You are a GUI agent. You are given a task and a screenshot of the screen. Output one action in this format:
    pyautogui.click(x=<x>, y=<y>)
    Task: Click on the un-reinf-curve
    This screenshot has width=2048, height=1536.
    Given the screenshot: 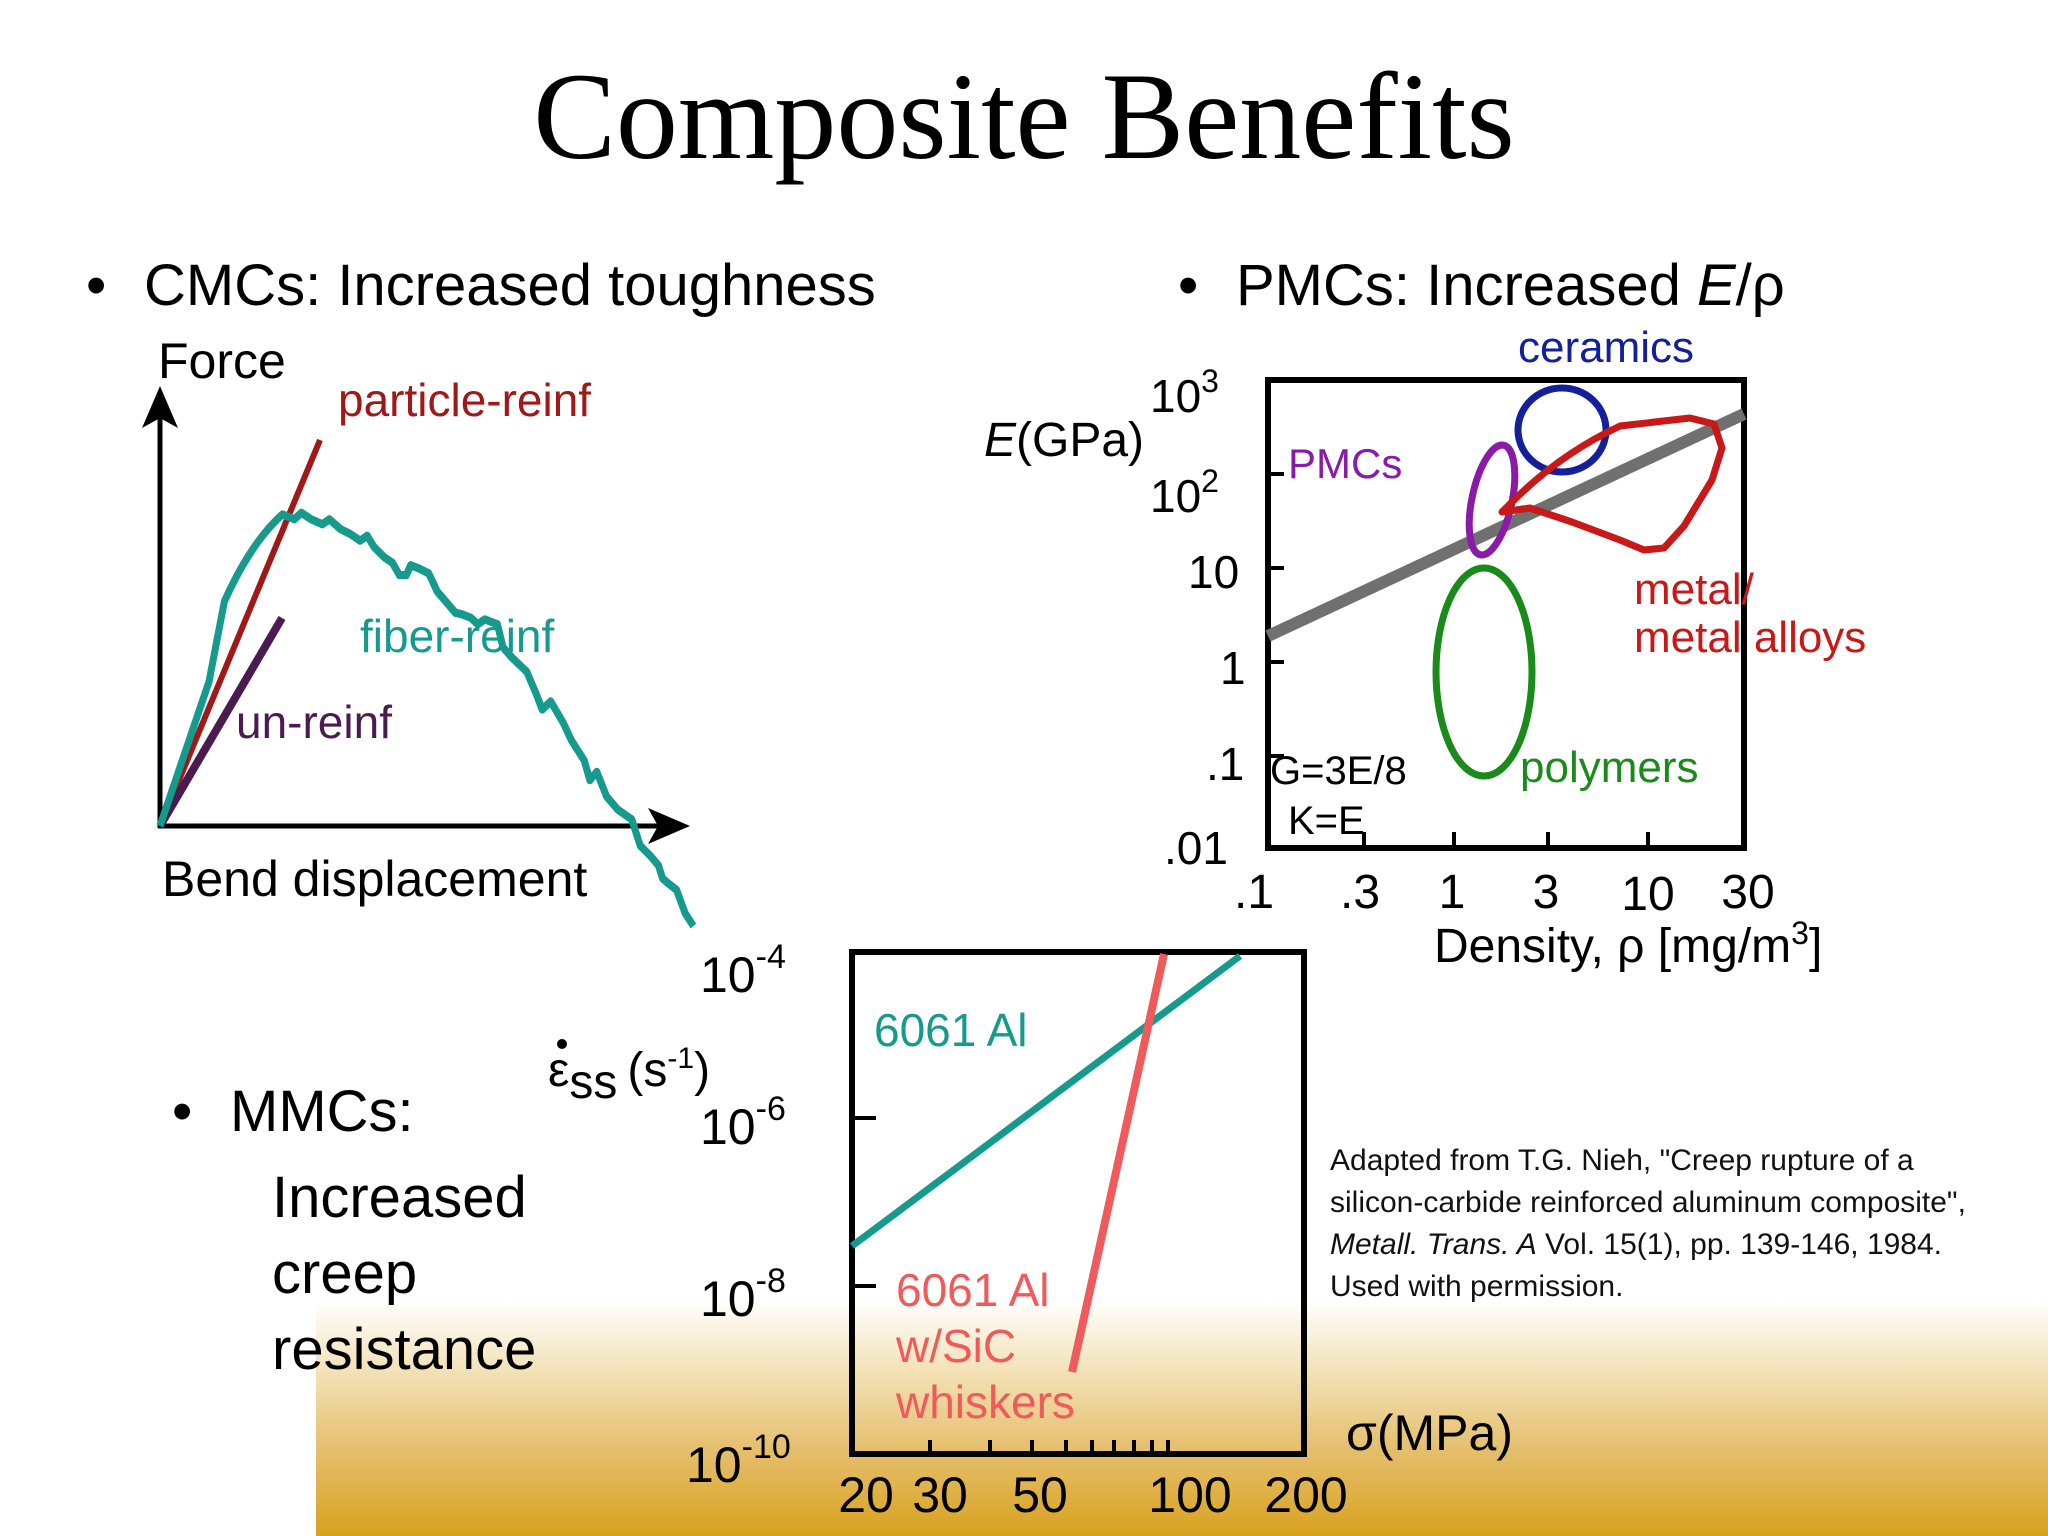 What is the action you would take?
    pyautogui.click(x=221, y=722)
    